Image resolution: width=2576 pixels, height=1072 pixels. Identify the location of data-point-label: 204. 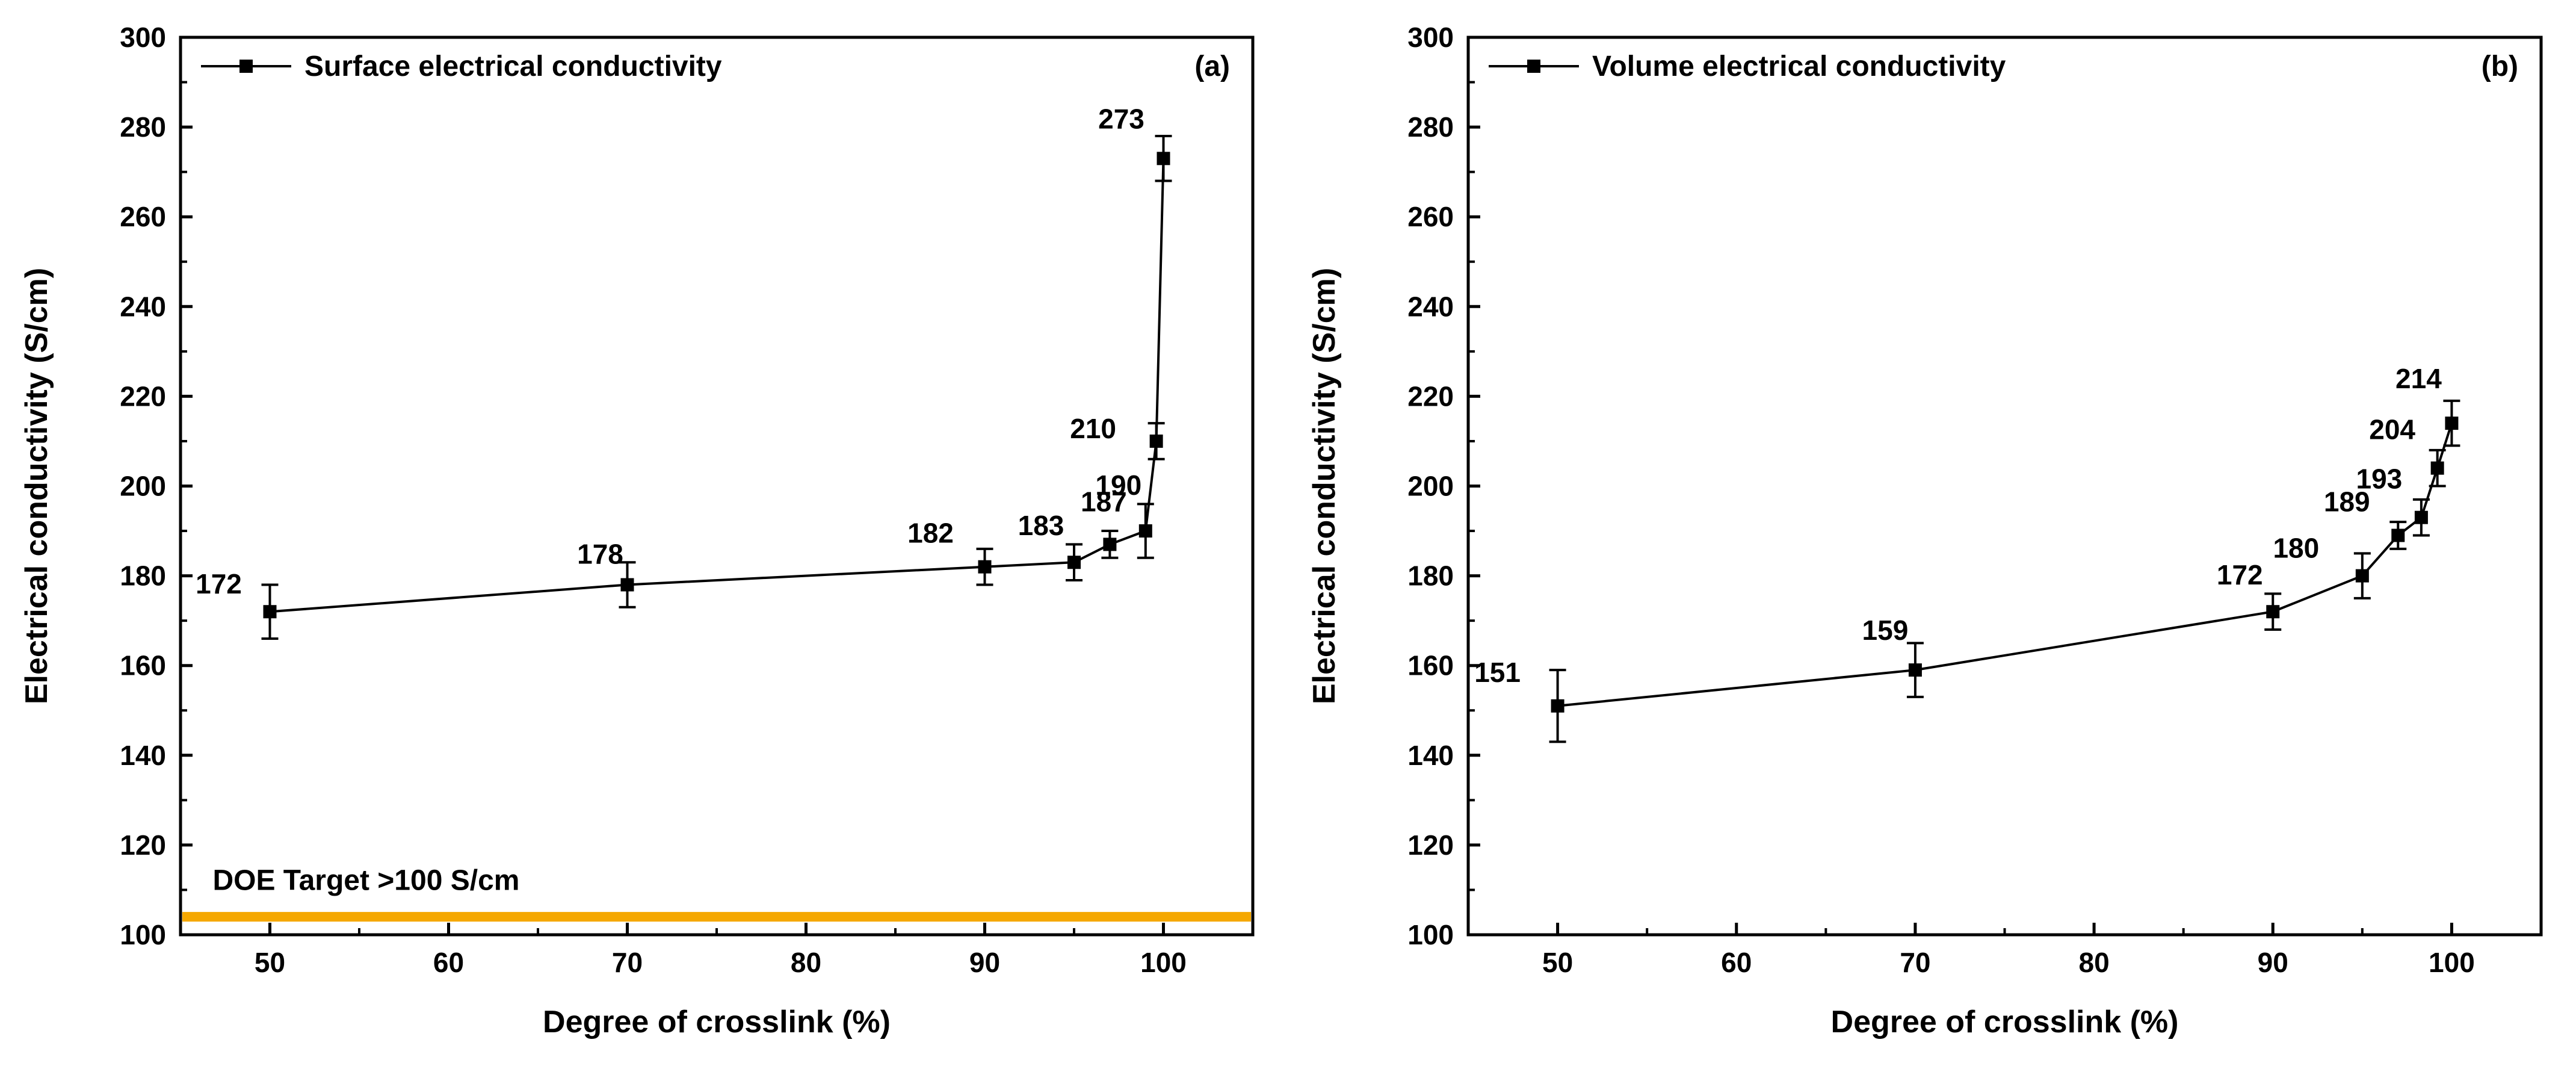
(2392, 429).